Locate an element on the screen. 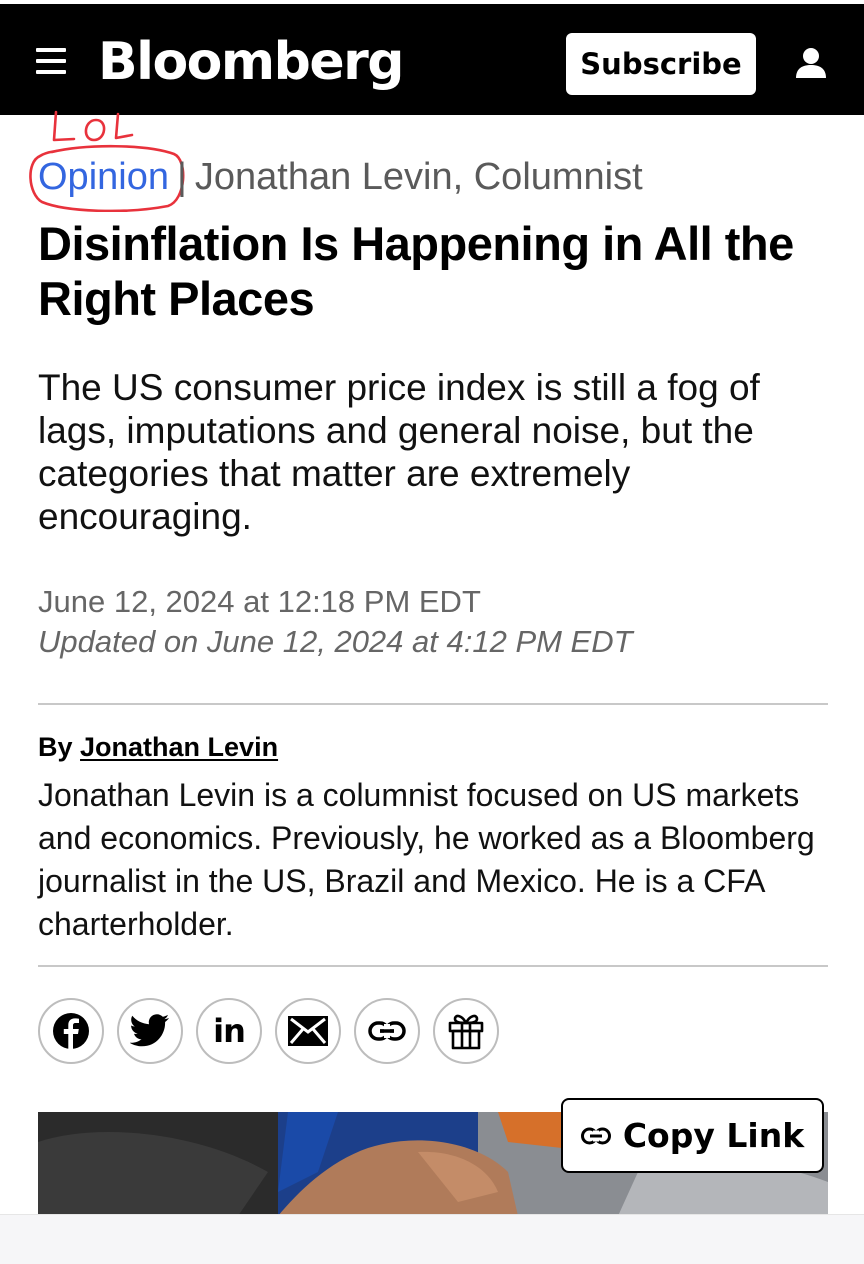  subscribe-button: Subscribe is located at coordinates (661, 64).